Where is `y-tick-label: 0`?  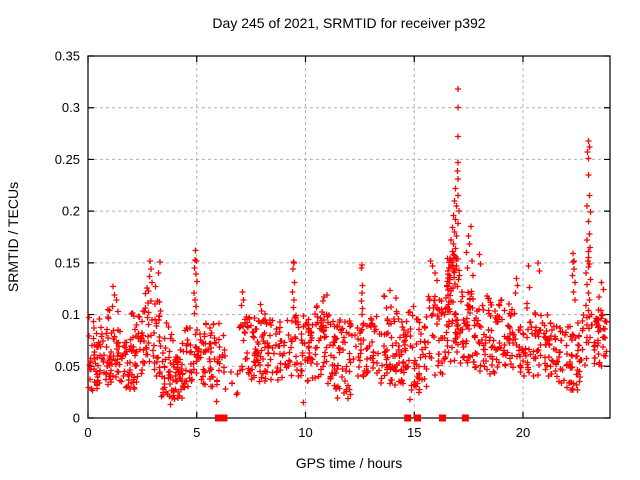 y-tick-label: 0 is located at coordinates (76, 418).